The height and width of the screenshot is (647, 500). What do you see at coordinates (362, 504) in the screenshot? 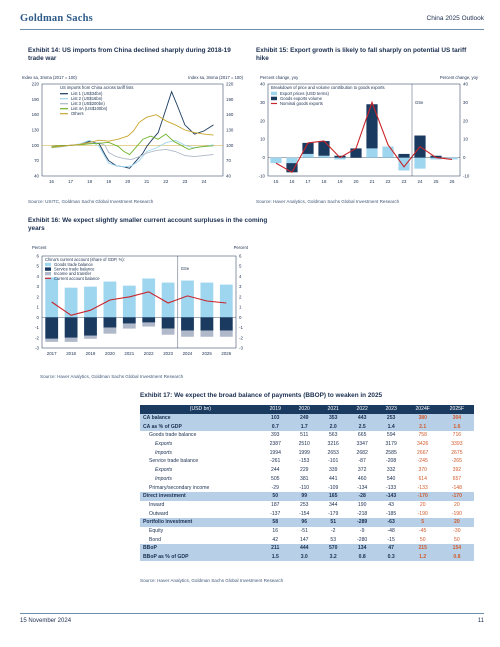
I see `table-cell: 190` at bounding box center [362, 504].